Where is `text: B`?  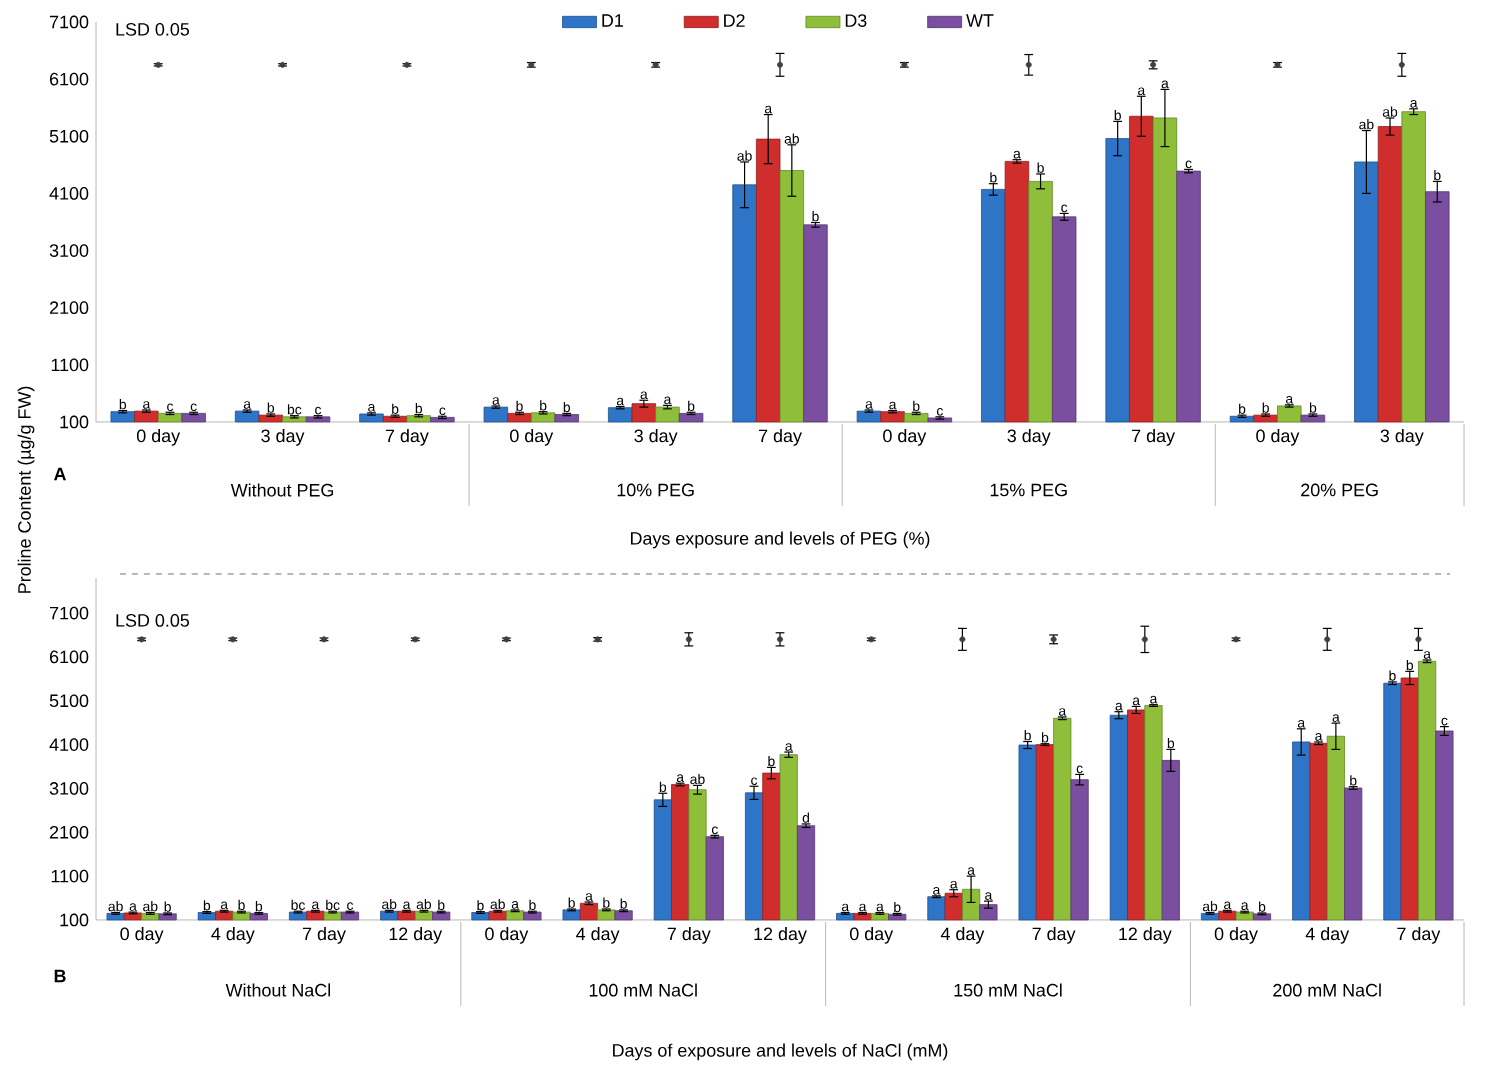 text: B is located at coordinates (60, 976).